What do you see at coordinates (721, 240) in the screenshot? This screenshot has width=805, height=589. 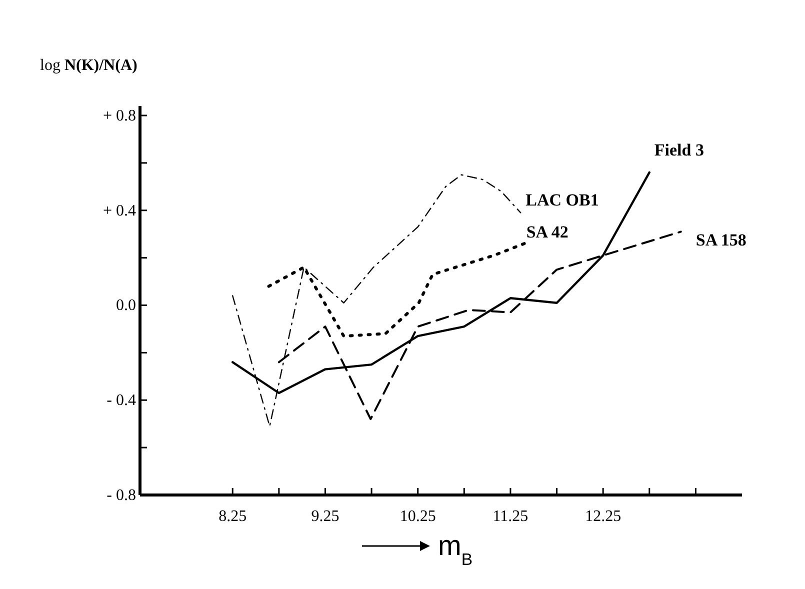 I see `series-label: SA 158` at bounding box center [721, 240].